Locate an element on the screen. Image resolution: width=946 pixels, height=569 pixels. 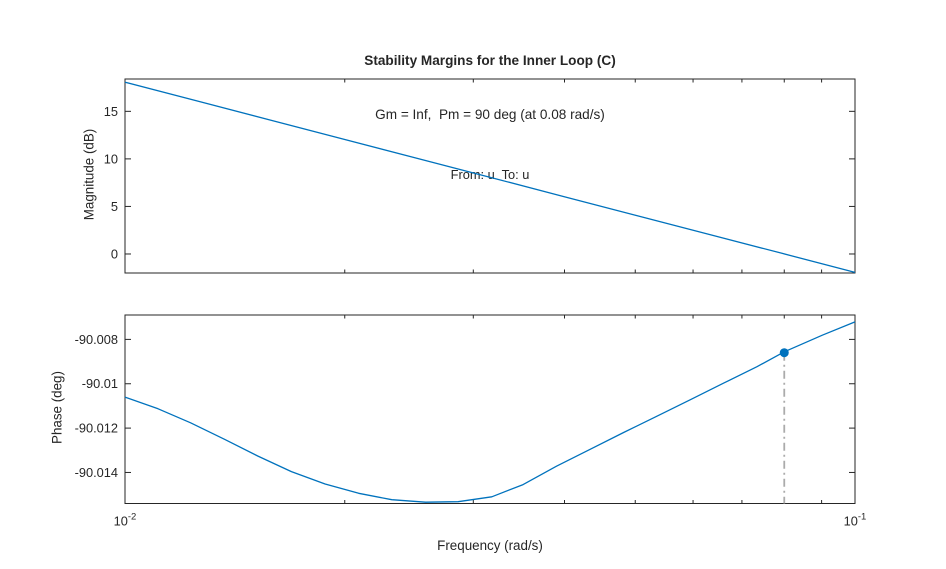
figure-title: Stability Margins for the Inner Loop (C) is located at coordinates (490, 60).